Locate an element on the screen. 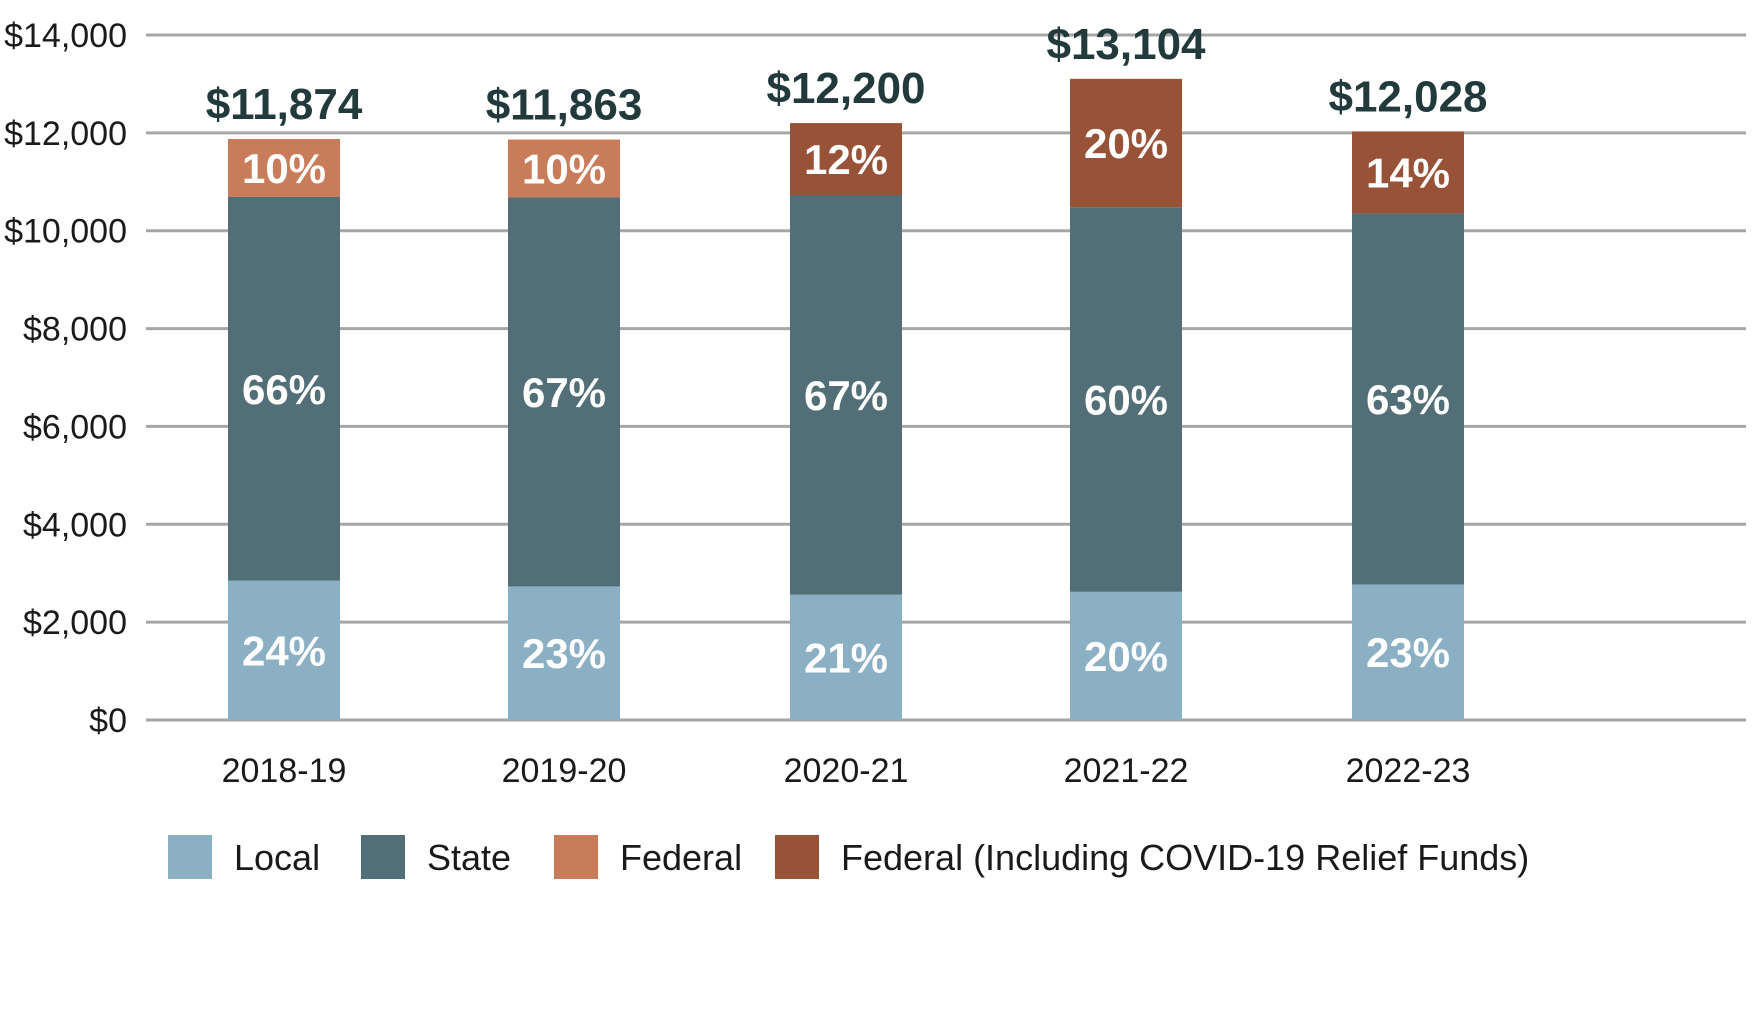 The height and width of the screenshot is (1022, 1764). y-tick-label: $14,000 is located at coordinates (65, 36).